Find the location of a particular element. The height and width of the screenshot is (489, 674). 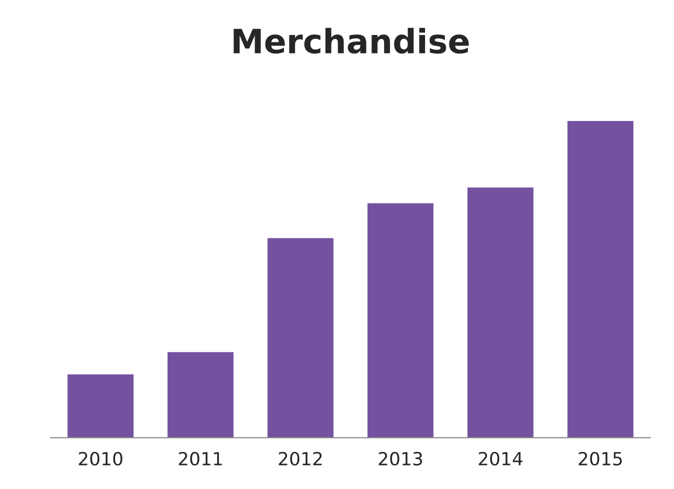

x-tick-label: 2015 is located at coordinates (600, 459).